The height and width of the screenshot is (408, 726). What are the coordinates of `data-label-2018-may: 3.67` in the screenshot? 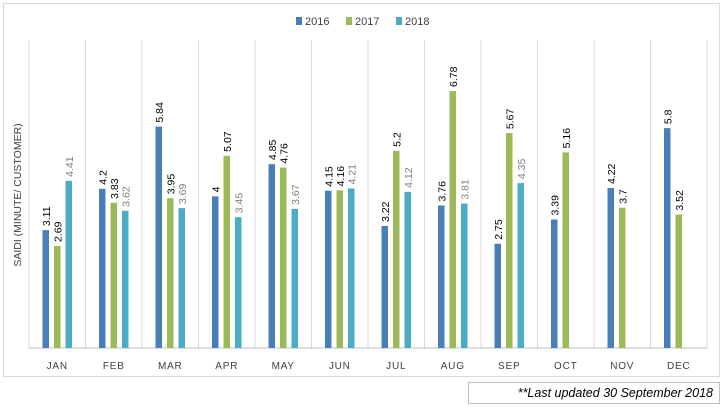 It's located at (296, 194).